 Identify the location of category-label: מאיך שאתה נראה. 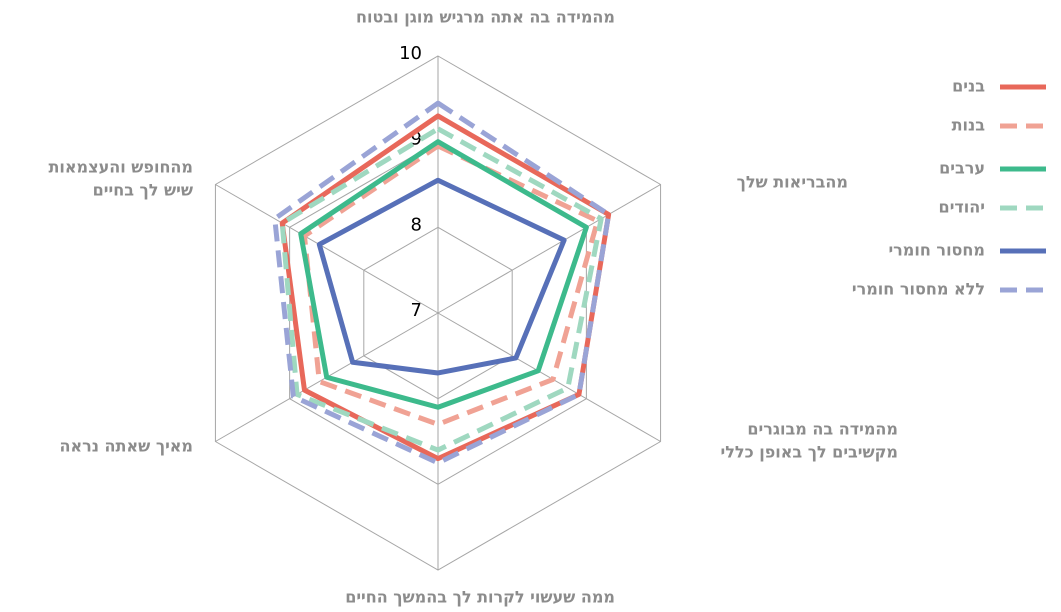
(126, 446).